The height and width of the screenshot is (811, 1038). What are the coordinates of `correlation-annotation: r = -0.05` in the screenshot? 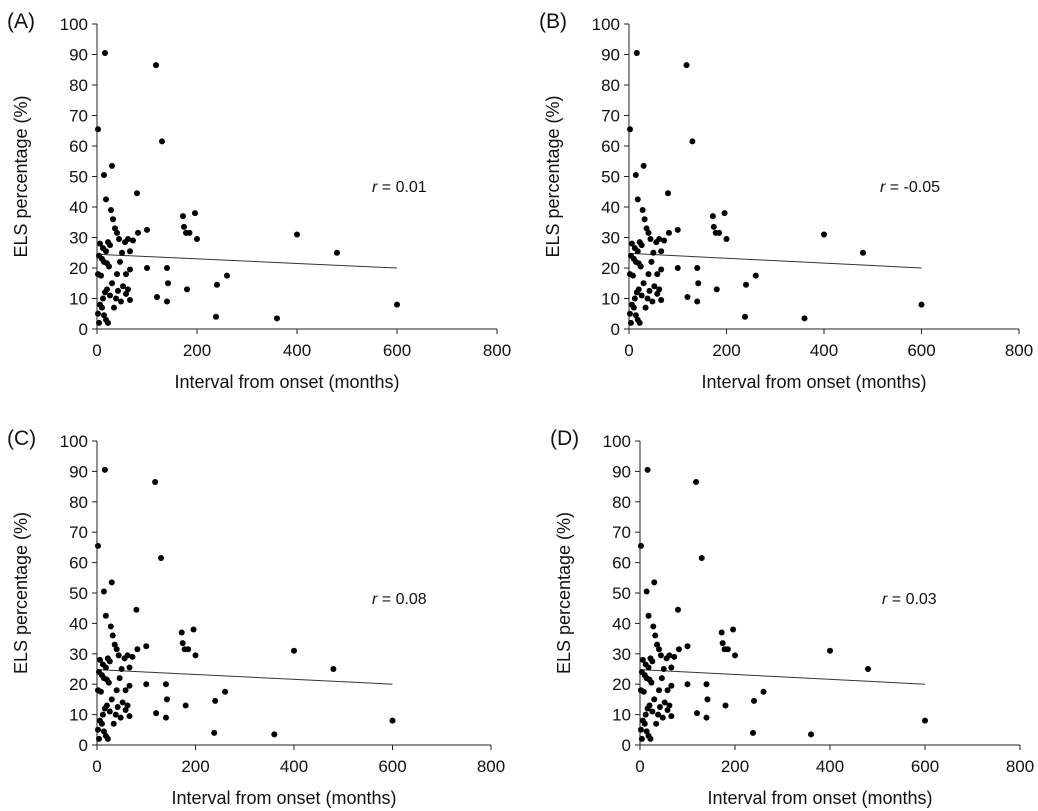 It's located at (910, 187).